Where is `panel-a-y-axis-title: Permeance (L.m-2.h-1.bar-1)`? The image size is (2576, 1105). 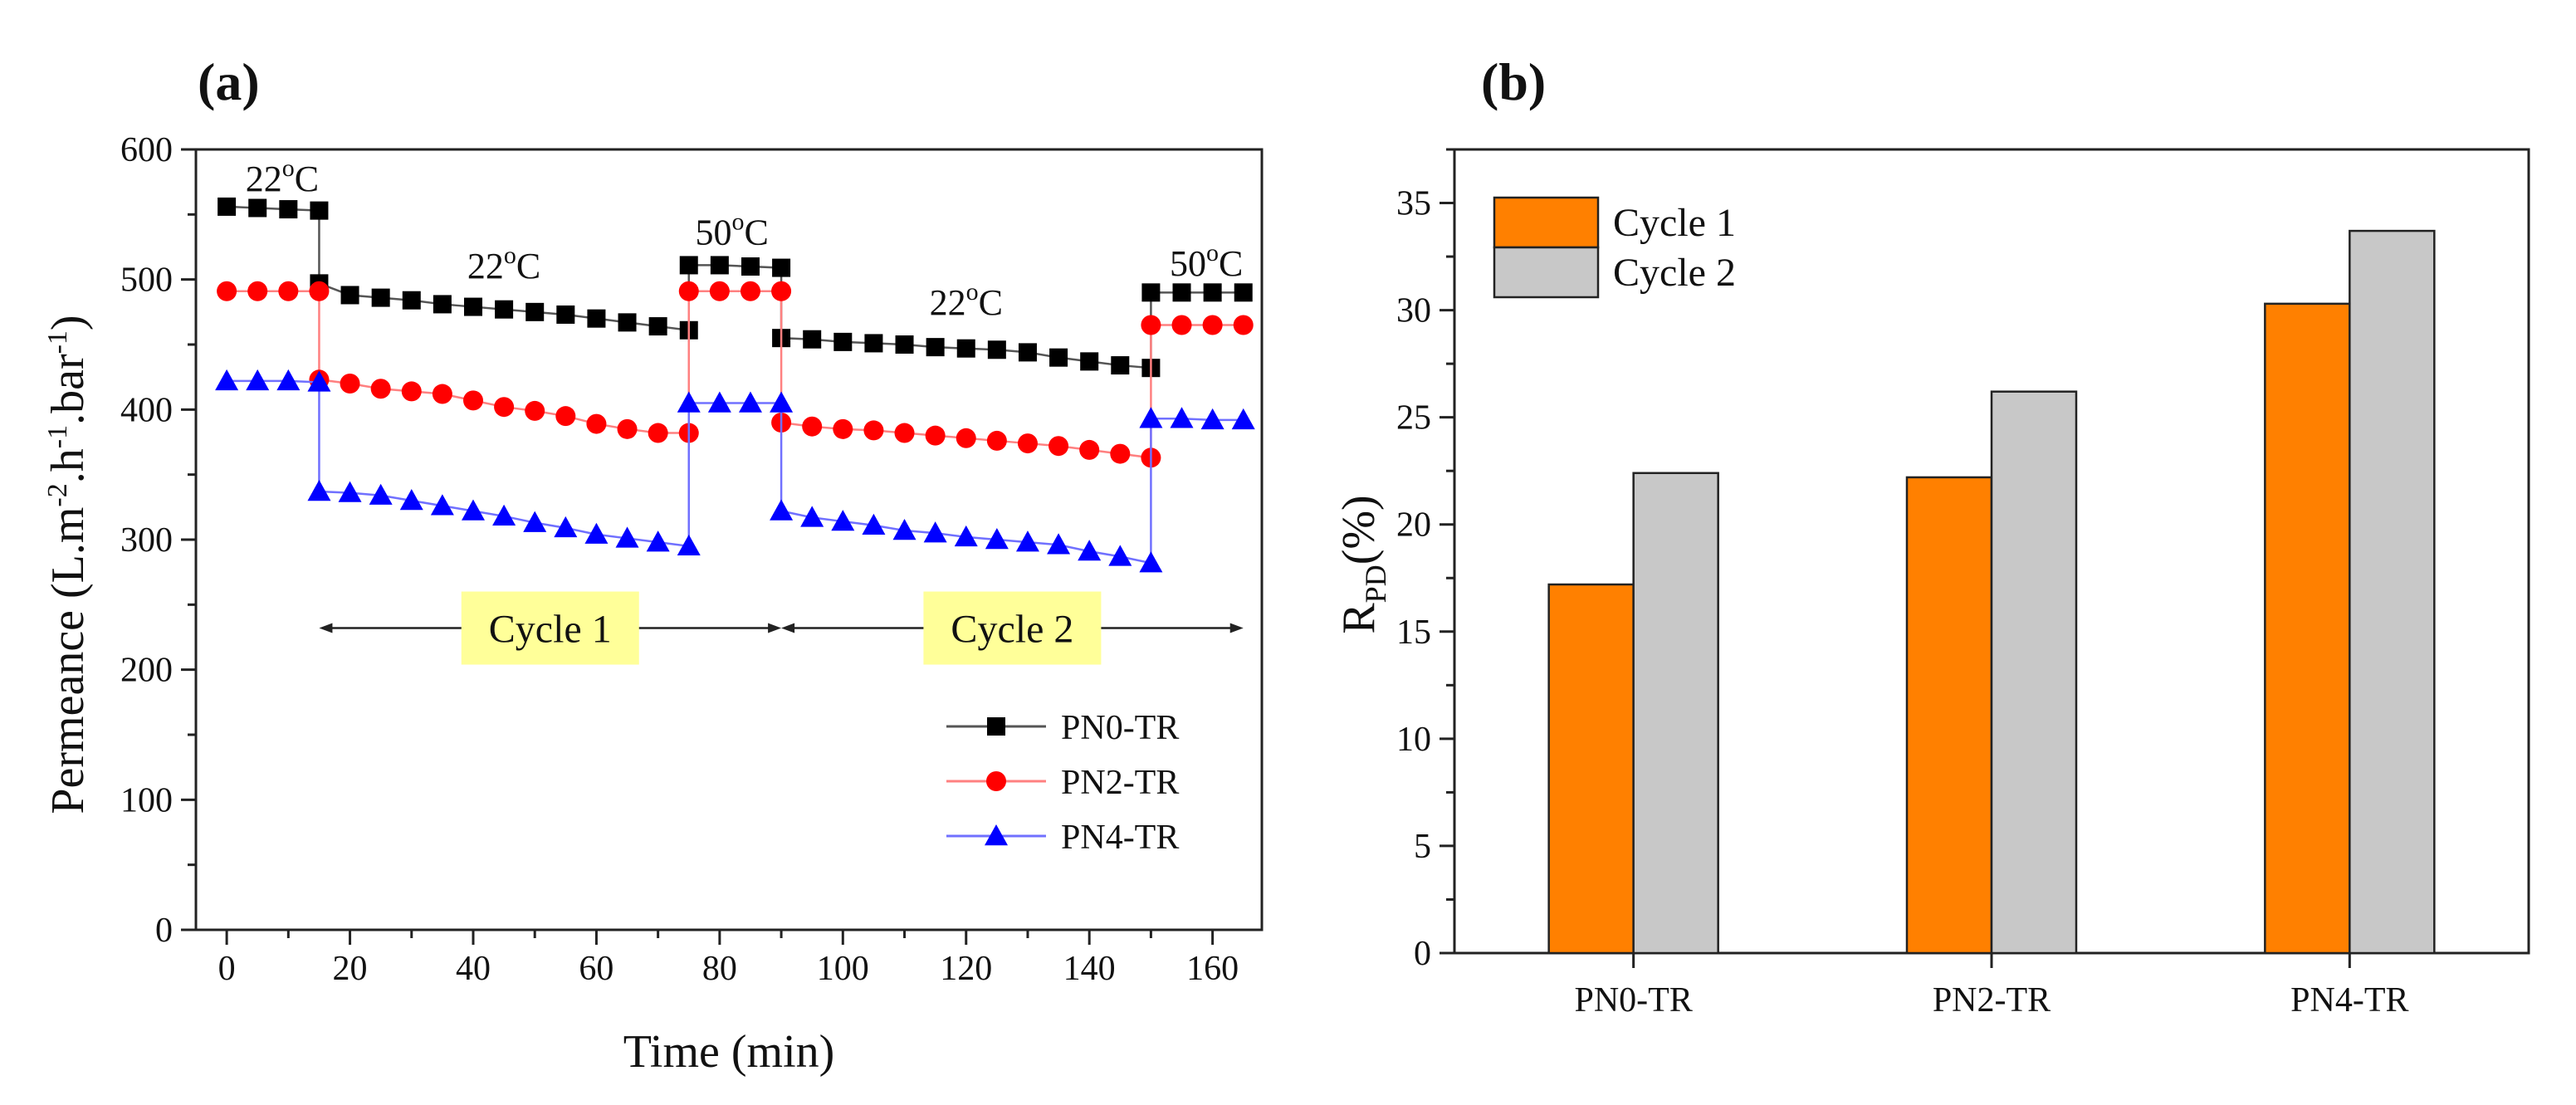 panel-a-y-axis-title: Permeance (L.m-2.h-1.bar-1) is located at coordinates (68, 564).